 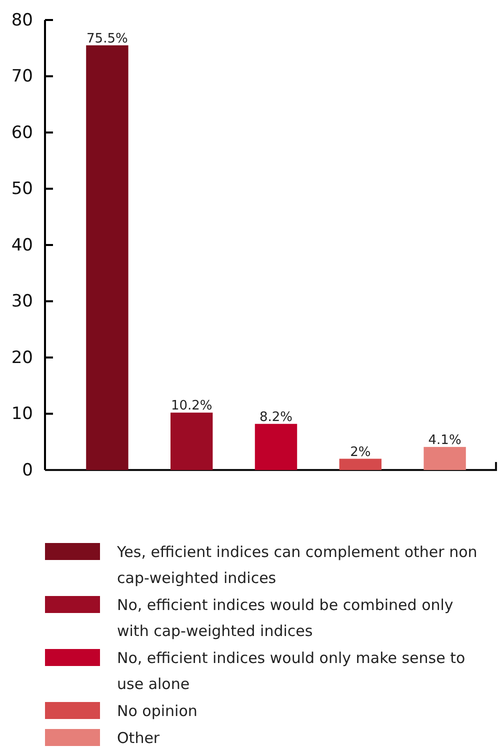 What do you see at coordinates (291, 671) in the screenshot?
I see `legend-label: No, efficient indices would only make sense to use alone` at bounding box center [291, 671].